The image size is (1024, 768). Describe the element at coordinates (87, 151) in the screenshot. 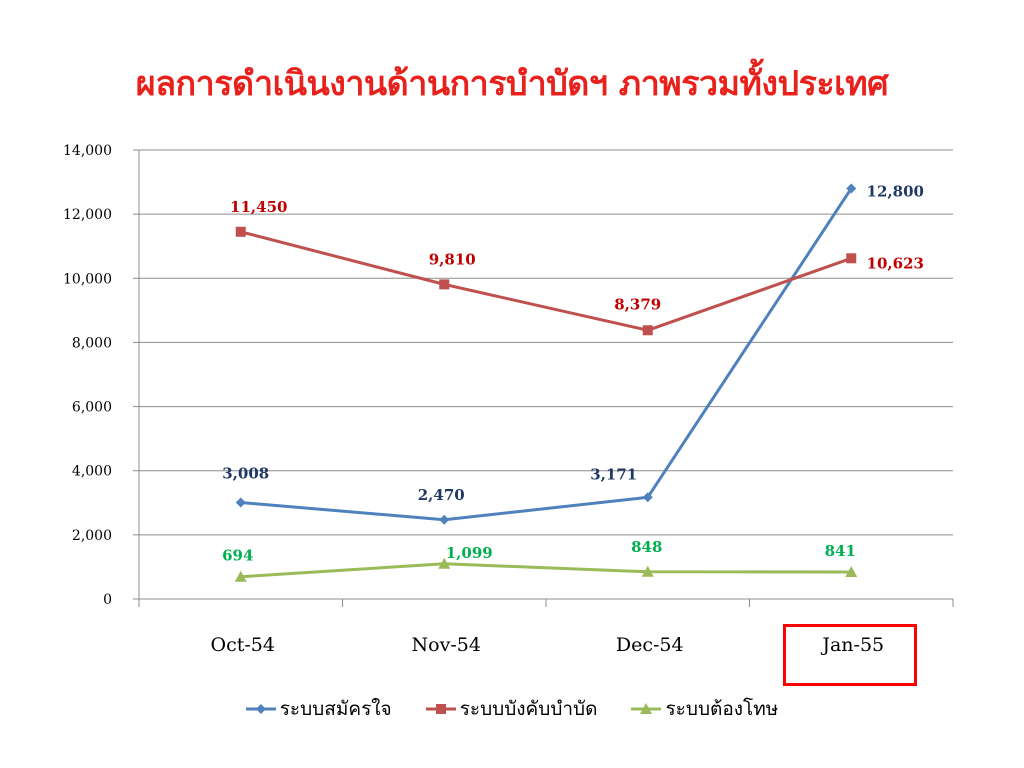

I see `y-tick-label: 14,000` at that location.